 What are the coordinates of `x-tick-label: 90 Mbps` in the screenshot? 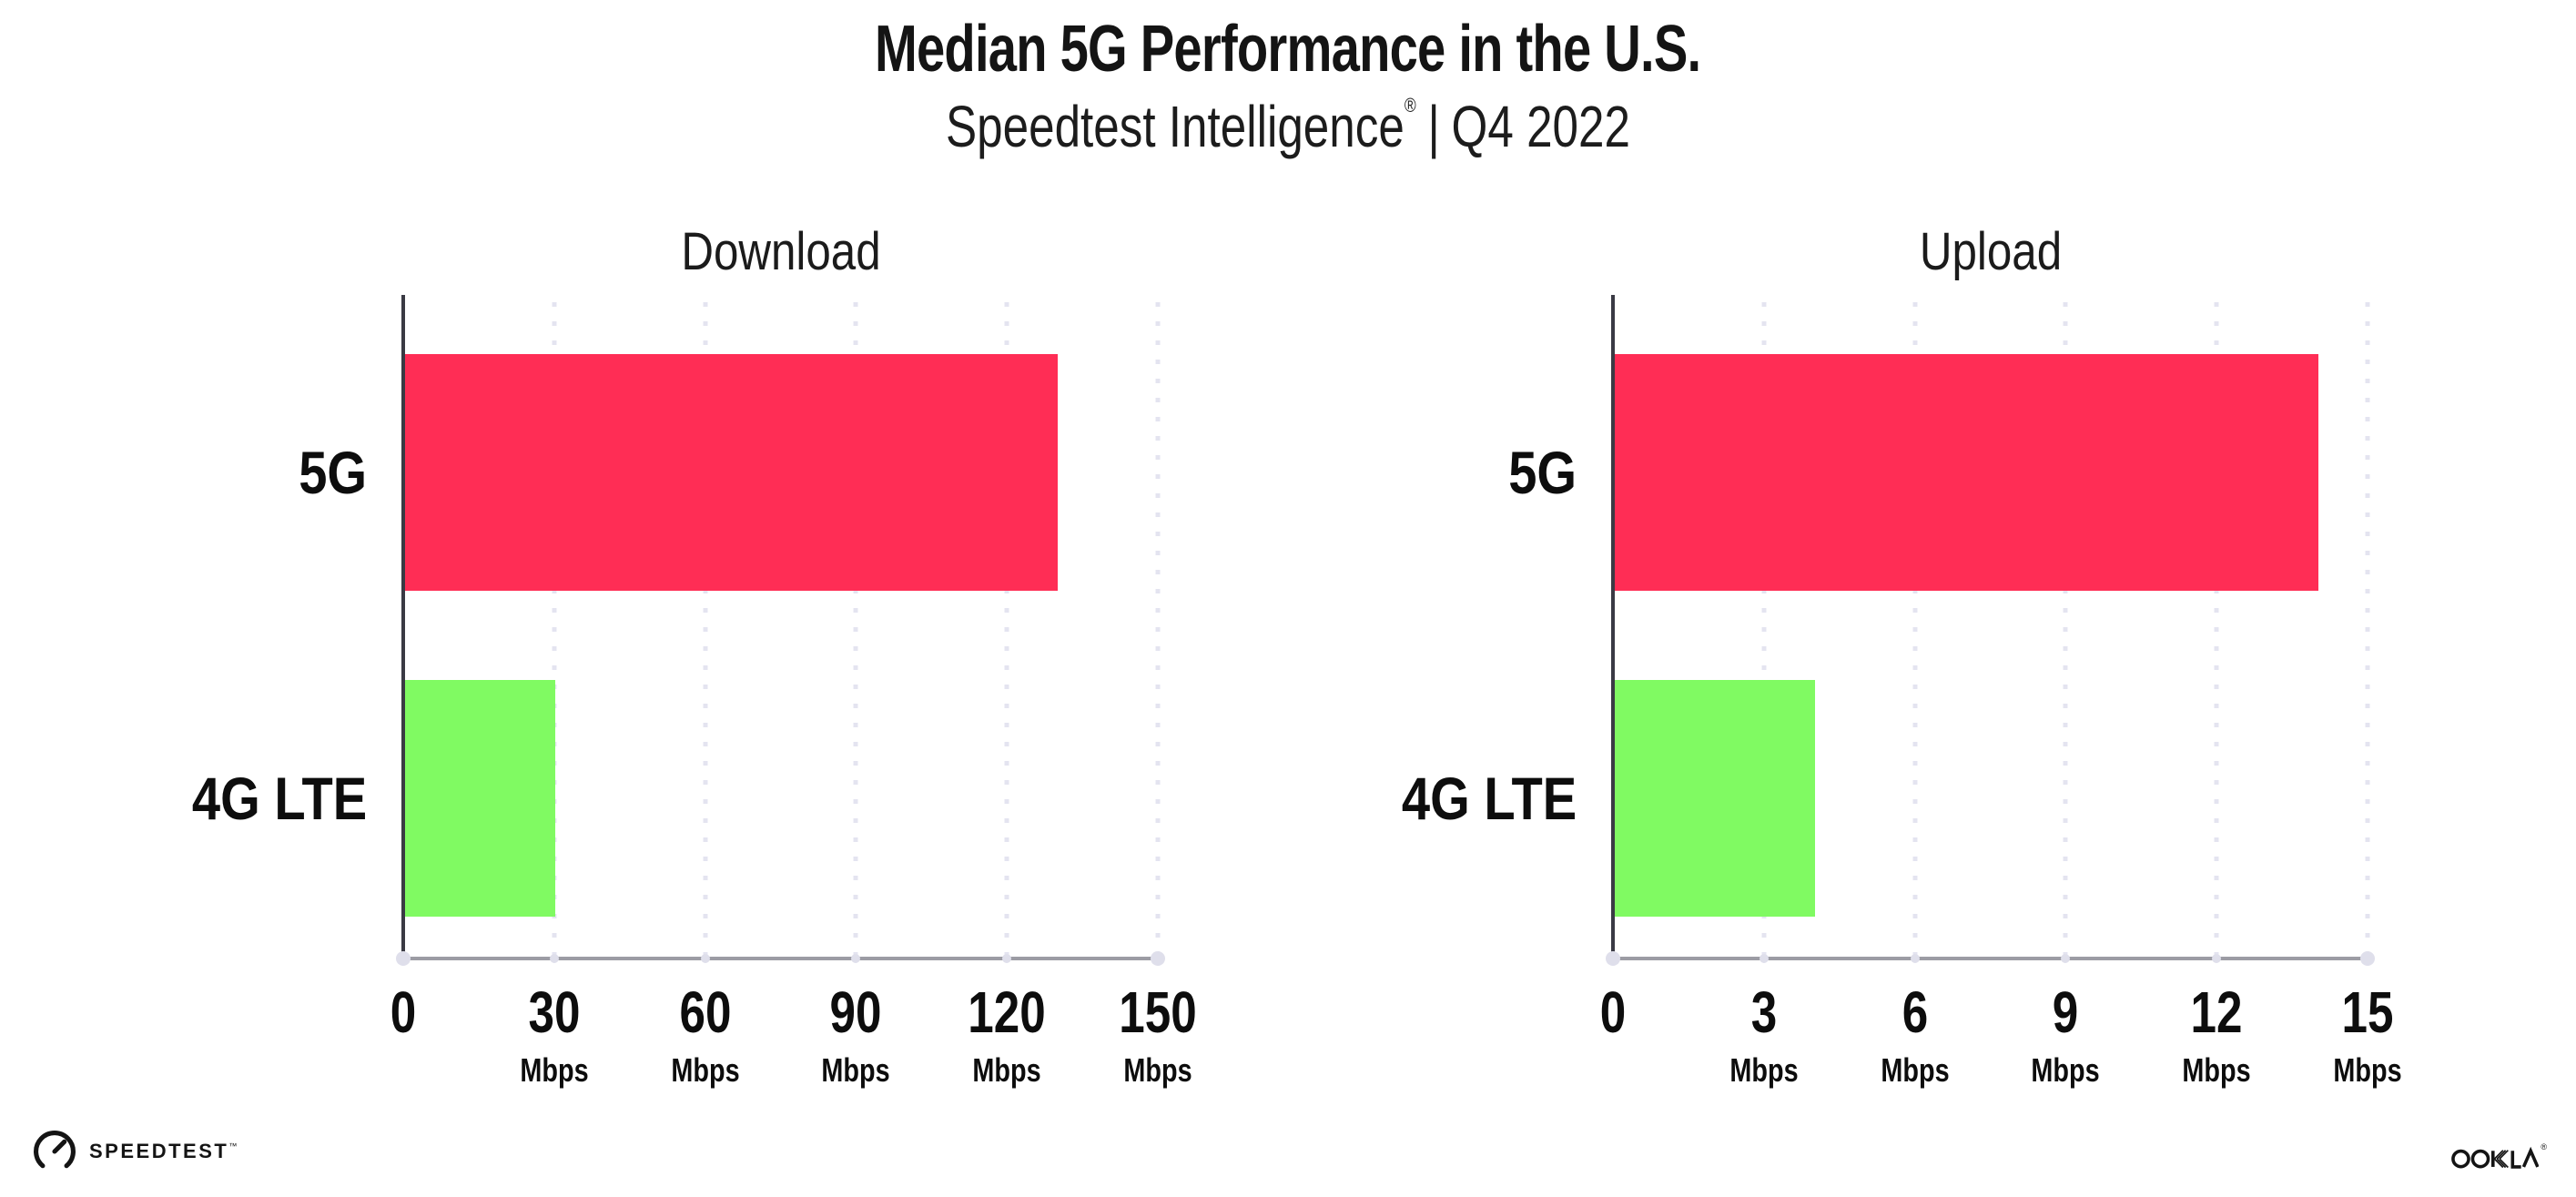 It's located at (855, 1035).